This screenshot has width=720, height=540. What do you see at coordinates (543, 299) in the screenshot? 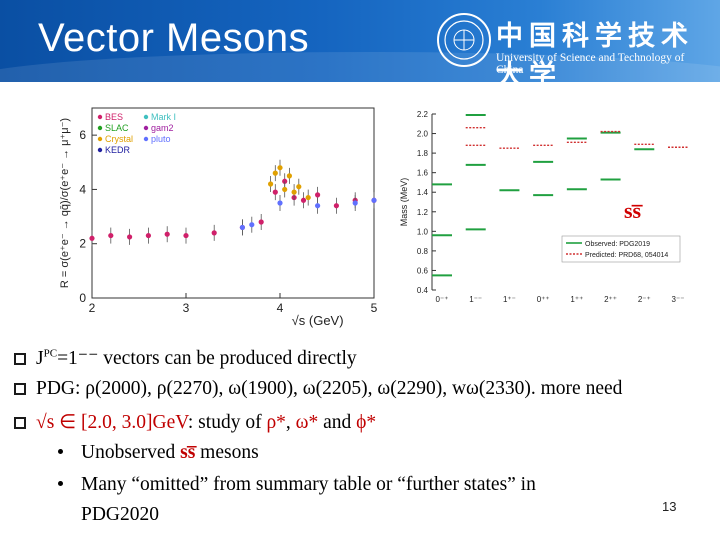
I see `x-tick-label: 0⁺⁺` at bounding box center [543, 299].